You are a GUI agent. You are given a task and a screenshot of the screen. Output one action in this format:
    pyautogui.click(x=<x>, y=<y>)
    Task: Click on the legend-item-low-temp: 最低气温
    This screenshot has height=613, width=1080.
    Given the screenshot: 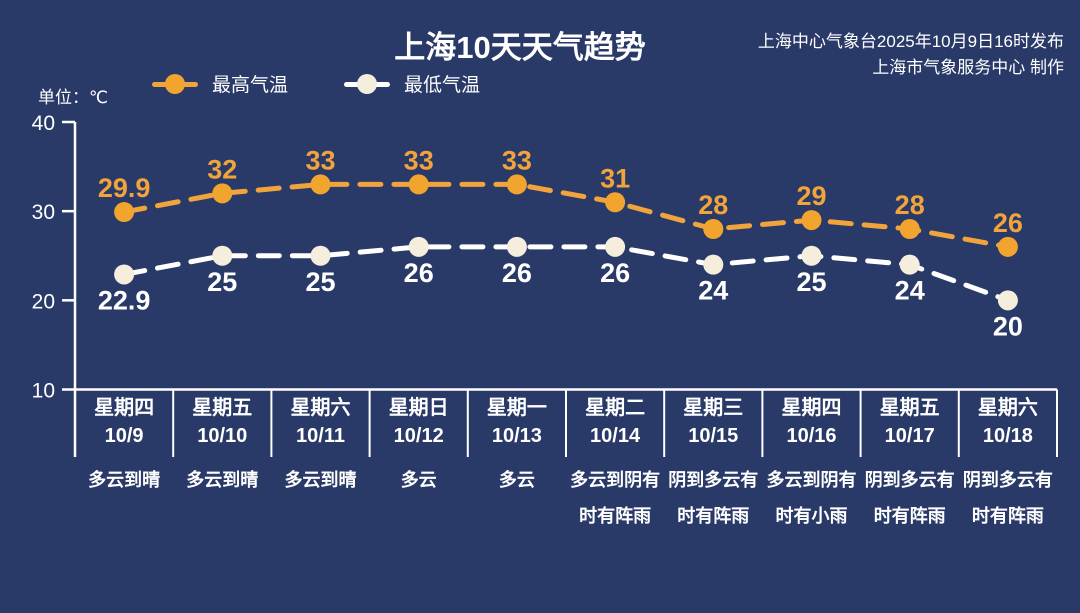 What is the action you would take?
    pyautogui.click(x=412, y=83)
    